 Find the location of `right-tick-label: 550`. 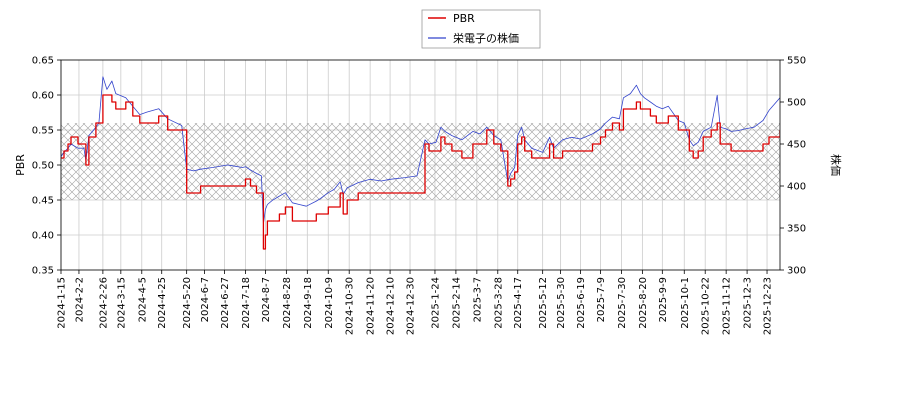

right-tick-label: 550 is located at coordinates (796, 61).